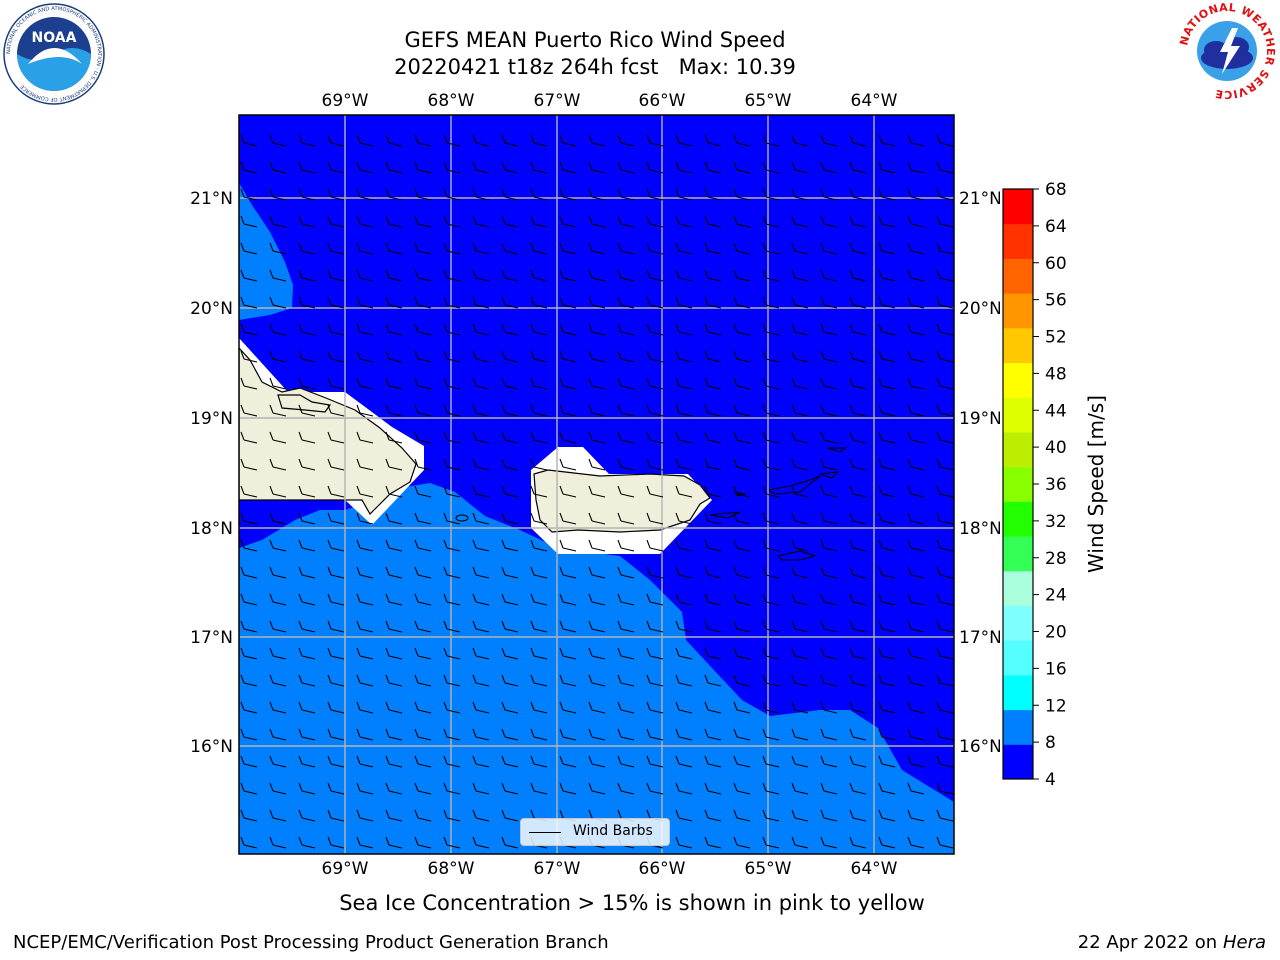 The height and width of the screenshot is (960, 1280). I want to click on colorbar-tick-label: 16, so click(1056, 669).